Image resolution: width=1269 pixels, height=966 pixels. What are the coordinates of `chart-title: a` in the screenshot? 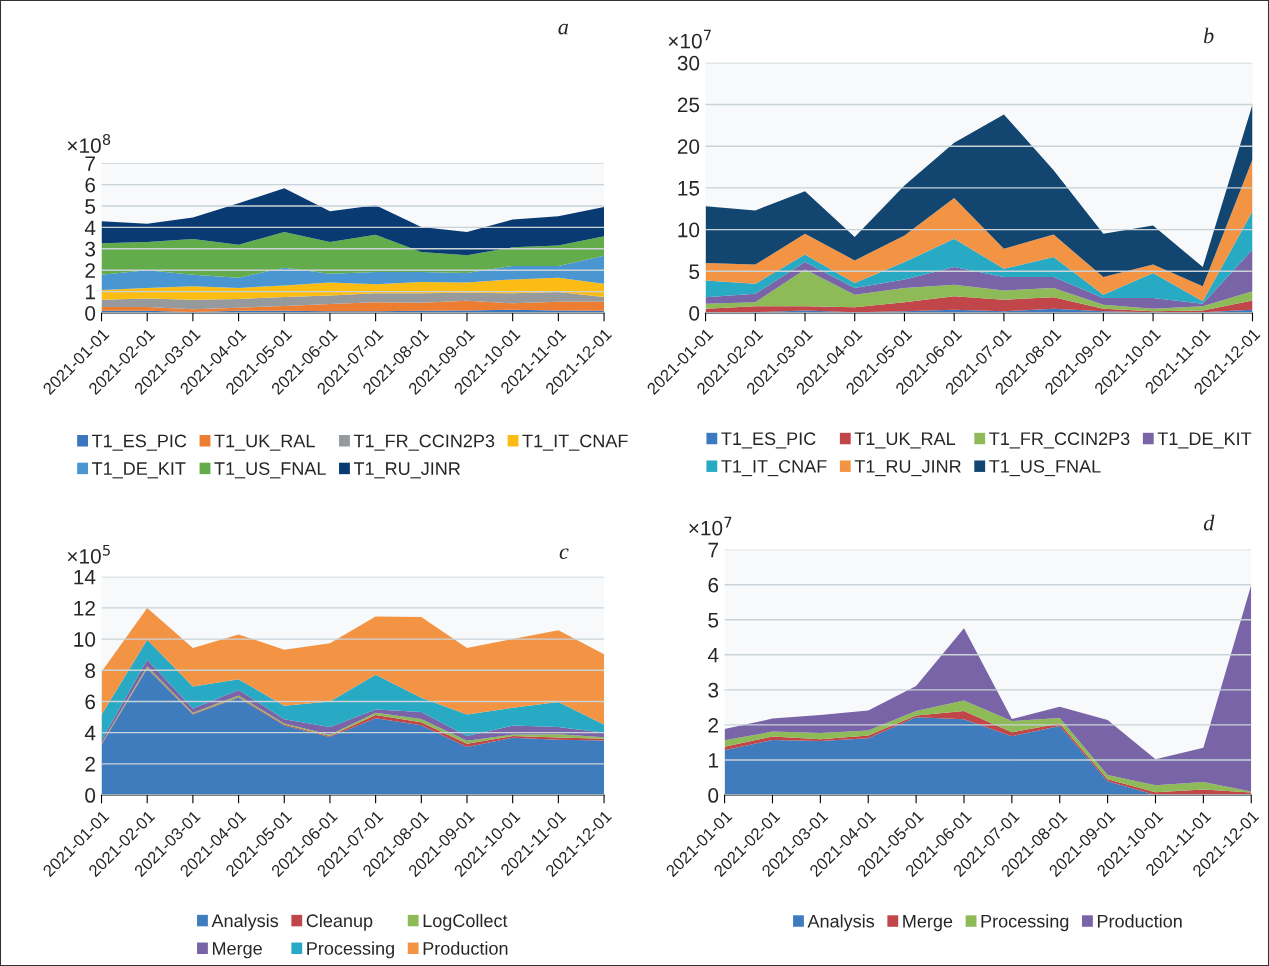 It's located at (563, 29).